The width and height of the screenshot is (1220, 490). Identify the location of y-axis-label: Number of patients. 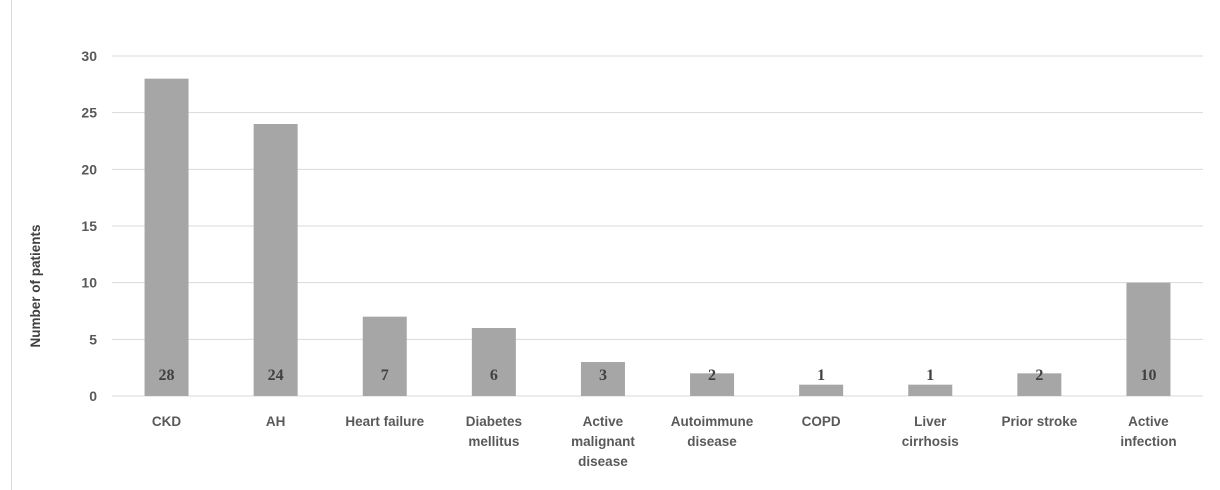
(35, 285).